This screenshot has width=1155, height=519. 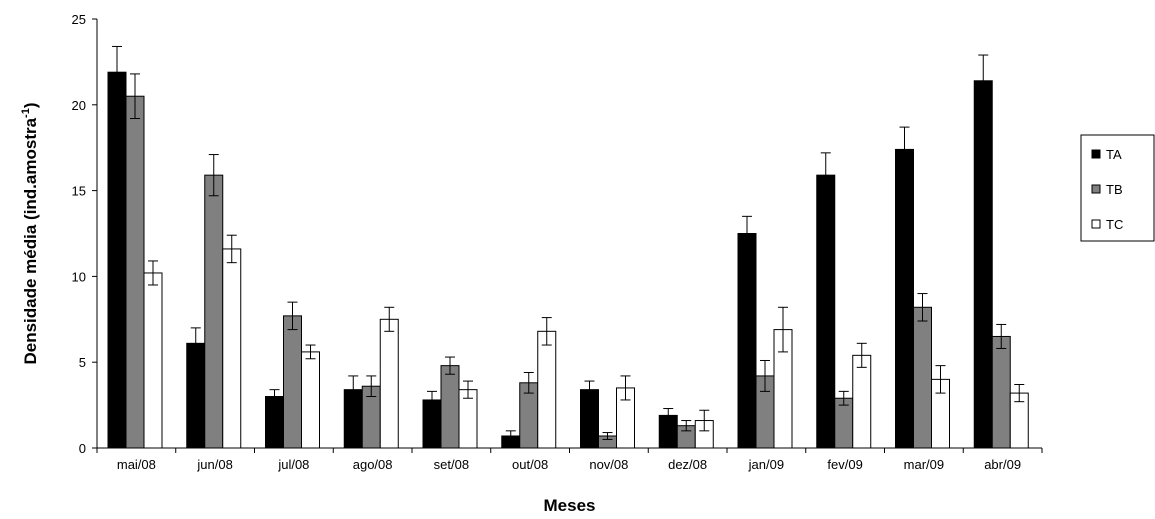 What do you see at coordinates (79, 105) in the screenshot?
I see `y-tick-label: 20` at bounding box center [79, 105].